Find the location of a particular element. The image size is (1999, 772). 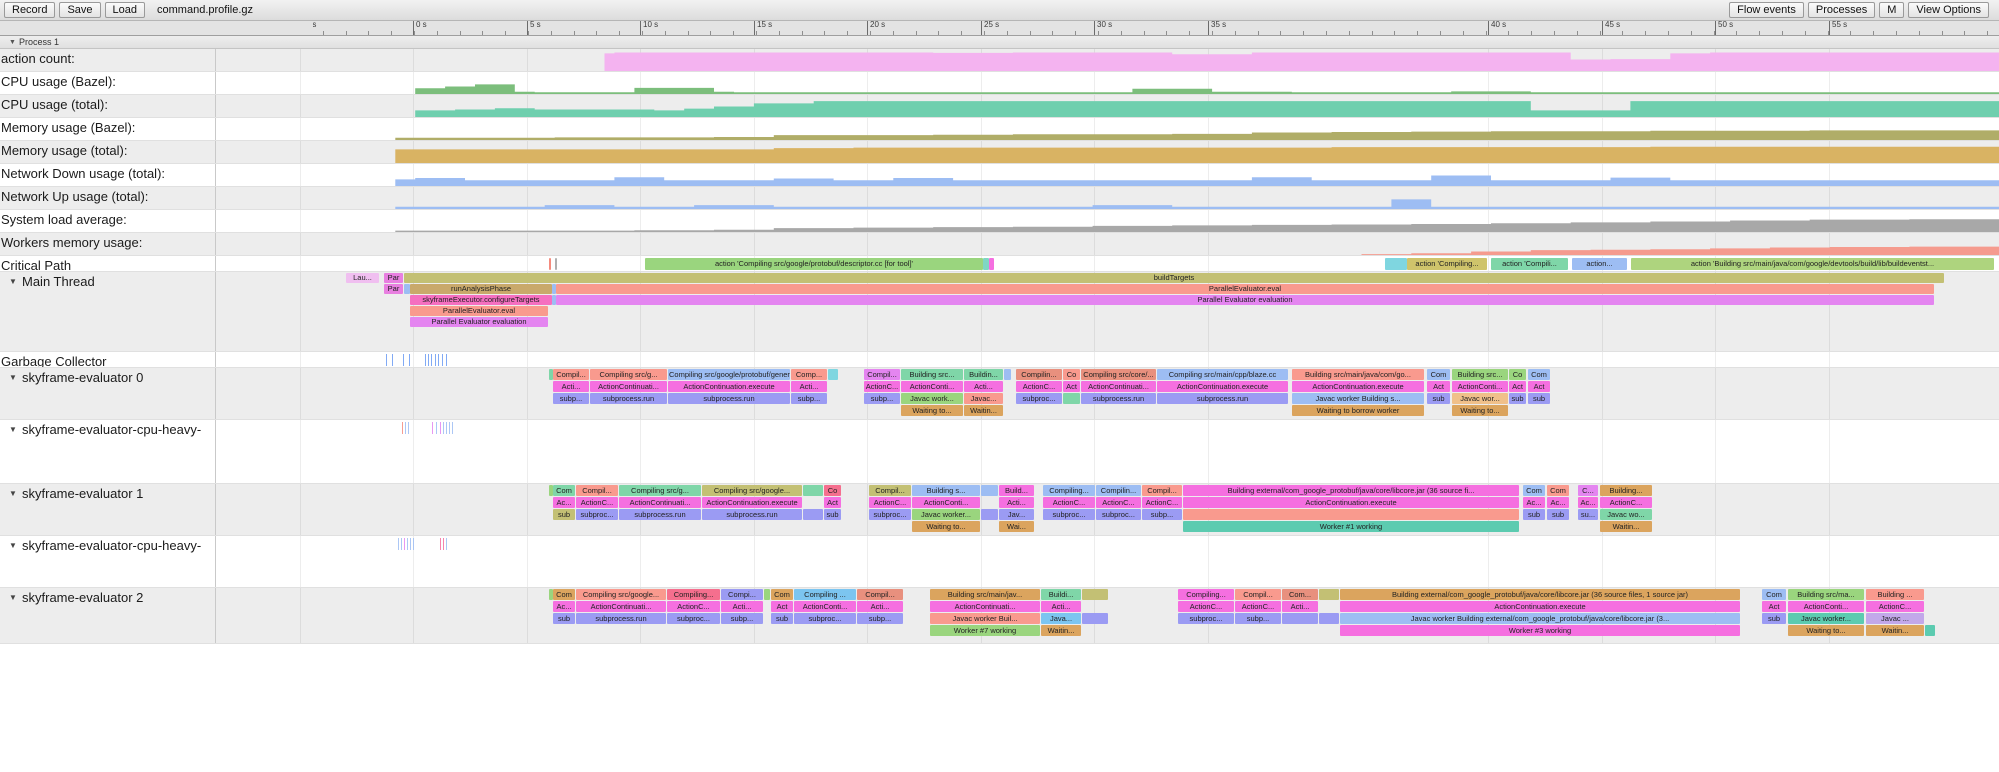

track-canvas-network-down-usage-total is located at coordinates (1107, 175).